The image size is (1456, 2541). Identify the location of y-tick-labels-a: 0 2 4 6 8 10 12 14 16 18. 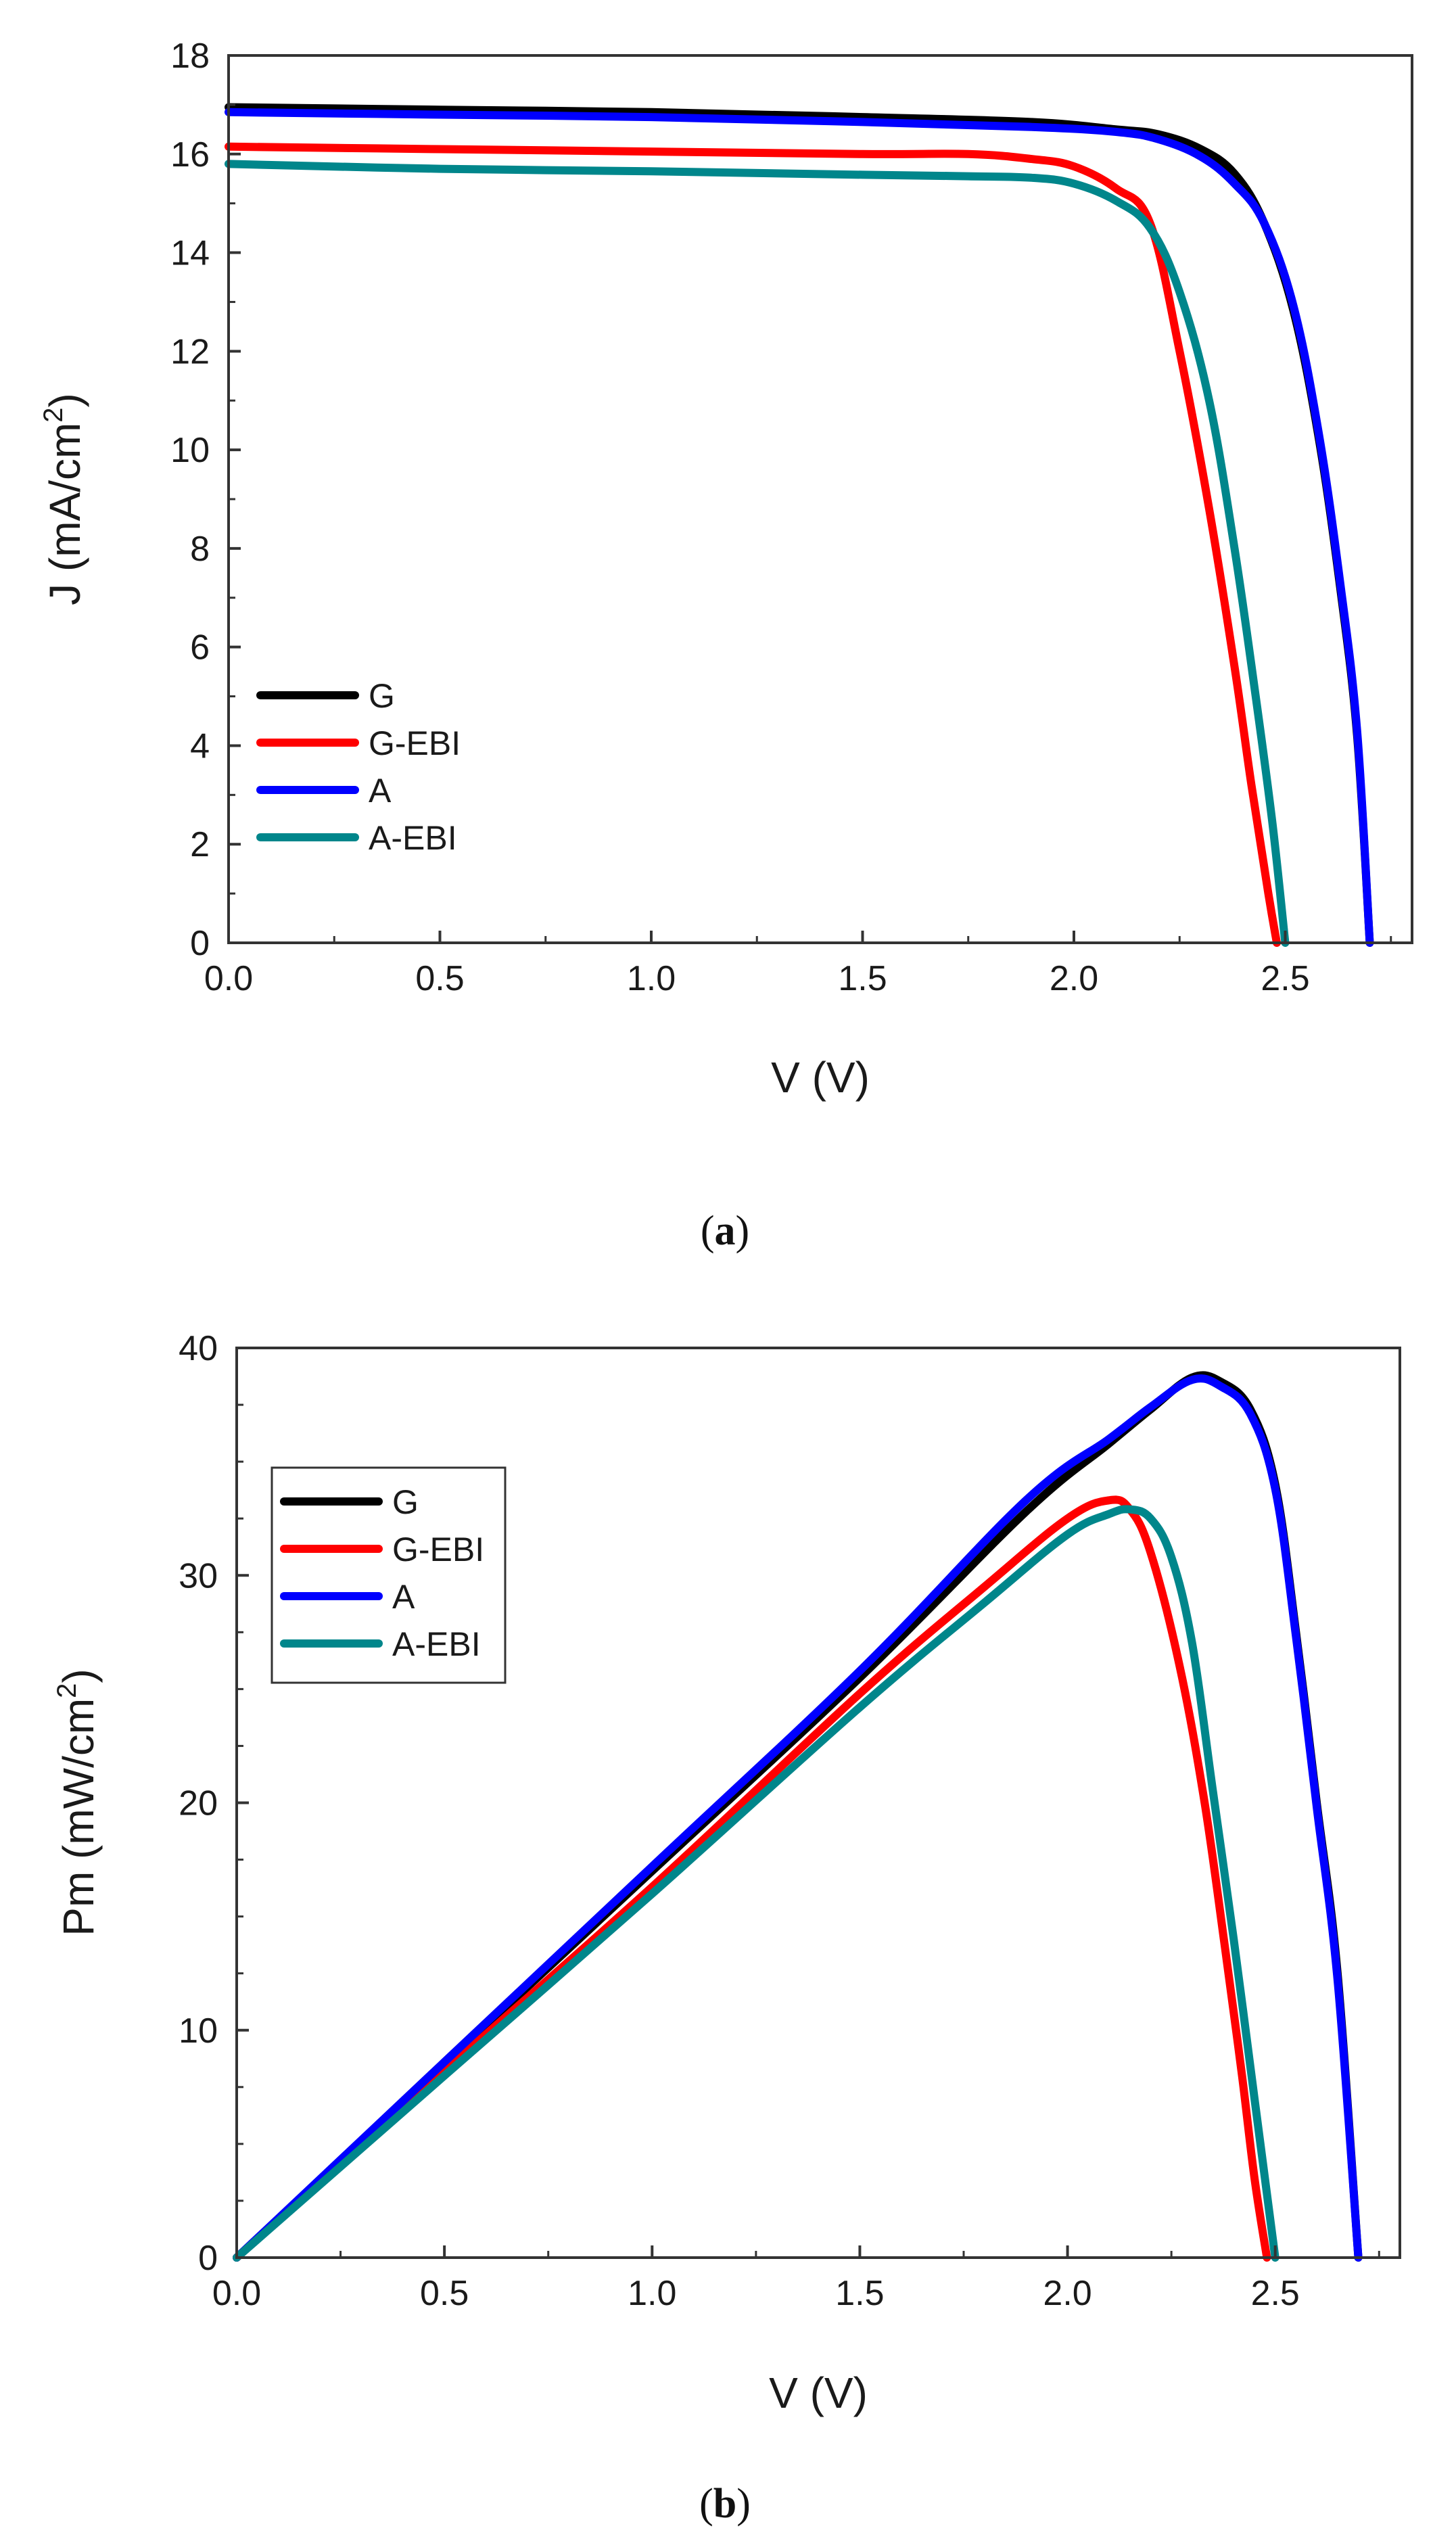
(190, 500).